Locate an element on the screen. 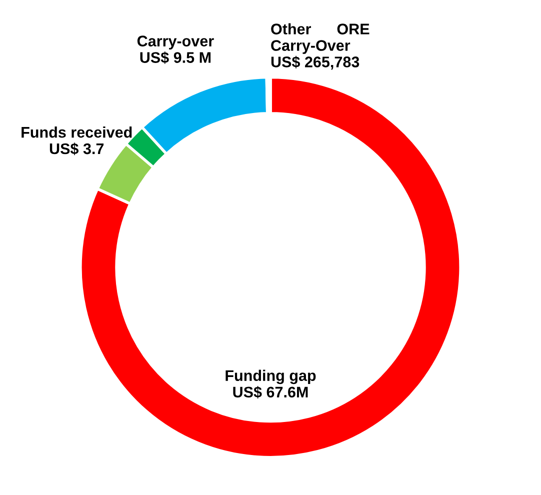 This screenshot has width=541, height=495. data-label: US$ 3.7 is located at coordinates (77, 149).